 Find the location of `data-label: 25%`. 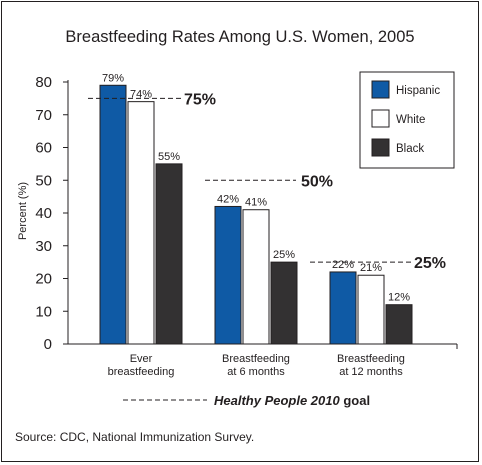

data-label: 25% is located at coordinates (284, 255).